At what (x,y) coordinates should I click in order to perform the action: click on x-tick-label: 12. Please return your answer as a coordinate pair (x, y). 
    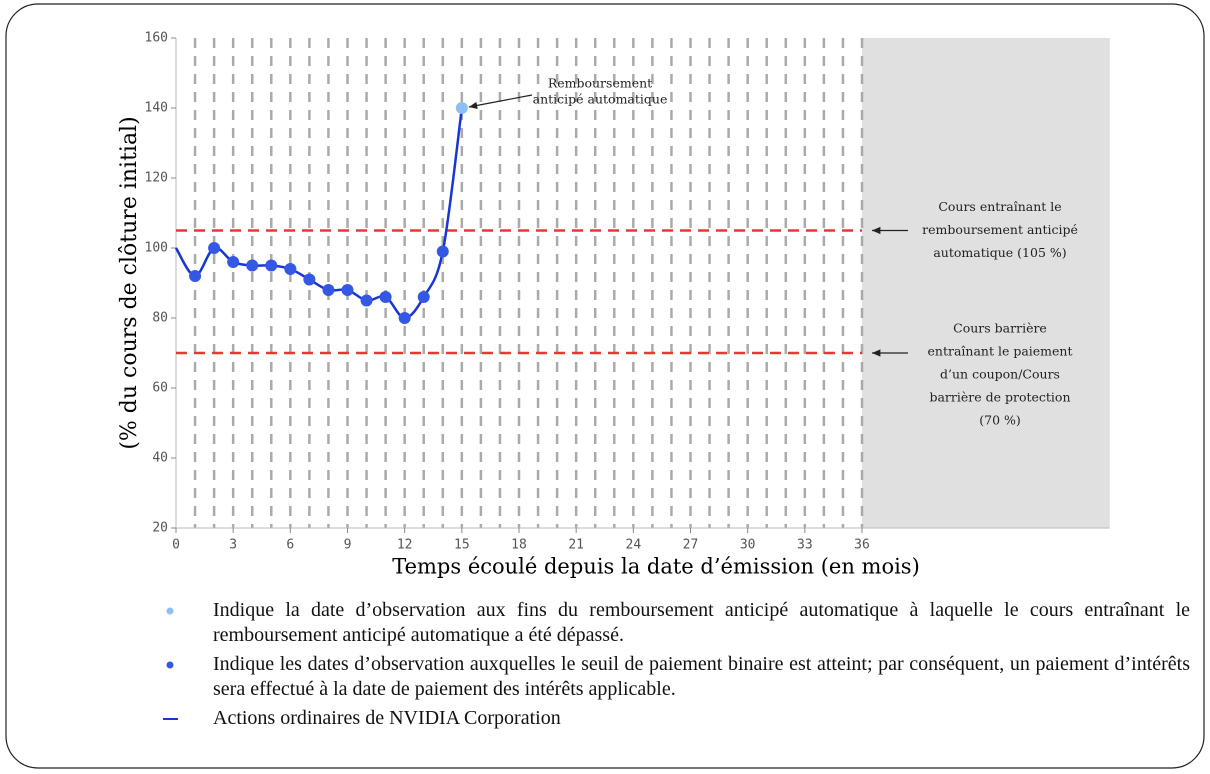
    Looking at the image, I should click on (405, 545).